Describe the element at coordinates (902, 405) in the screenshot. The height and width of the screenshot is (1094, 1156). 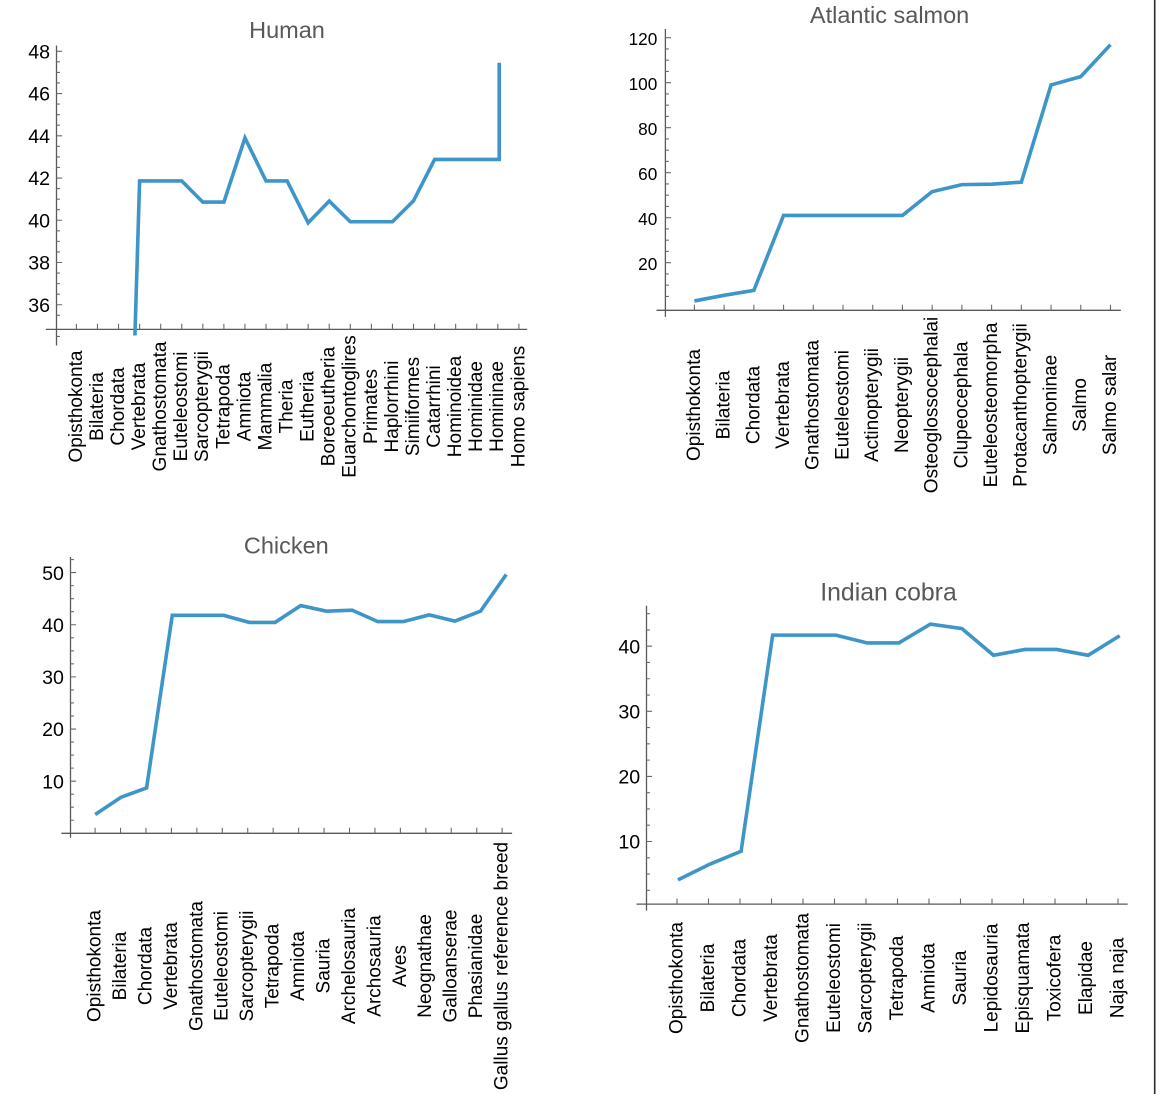
I see `svg-text: Neopterygii` at that location.